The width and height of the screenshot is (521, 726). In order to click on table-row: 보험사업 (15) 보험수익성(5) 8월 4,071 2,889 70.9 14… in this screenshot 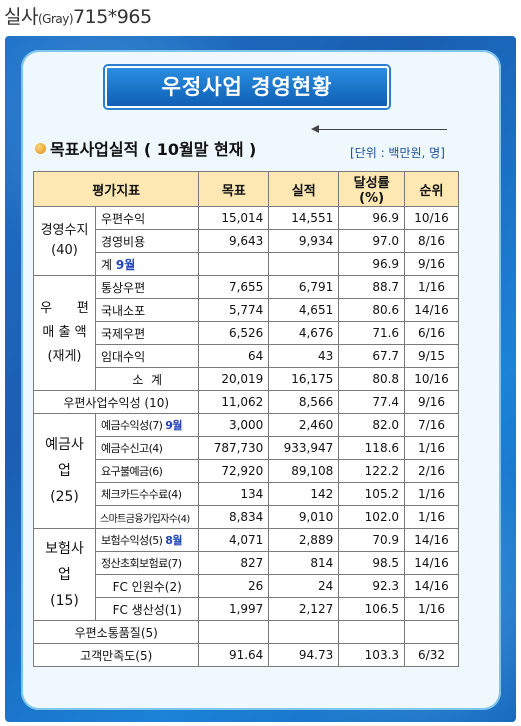, I will do `click(246, 574)`.